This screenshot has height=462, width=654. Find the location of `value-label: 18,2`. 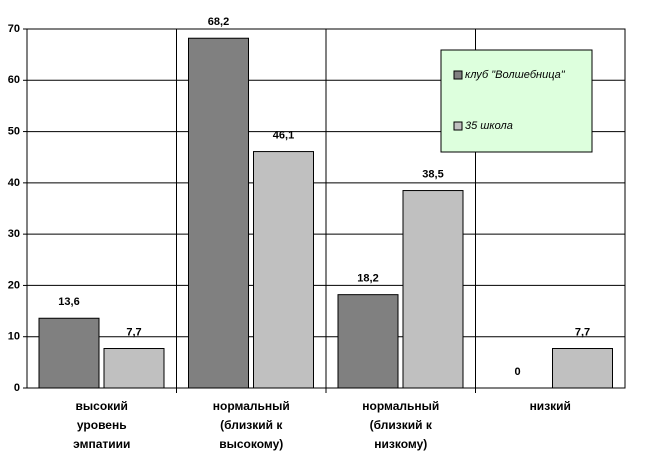

value-label: 18,2 is located at coordinates (367, 279).